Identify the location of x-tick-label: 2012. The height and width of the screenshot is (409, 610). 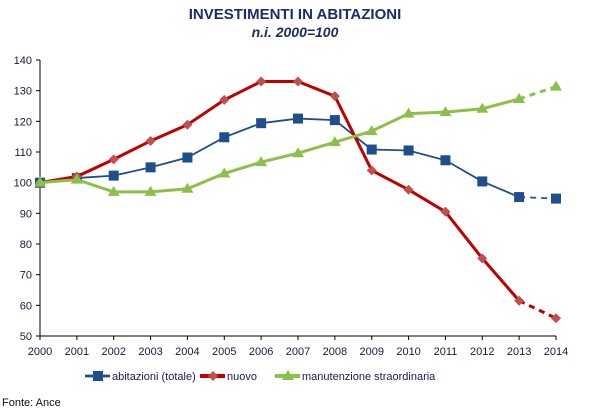
(482, 352).